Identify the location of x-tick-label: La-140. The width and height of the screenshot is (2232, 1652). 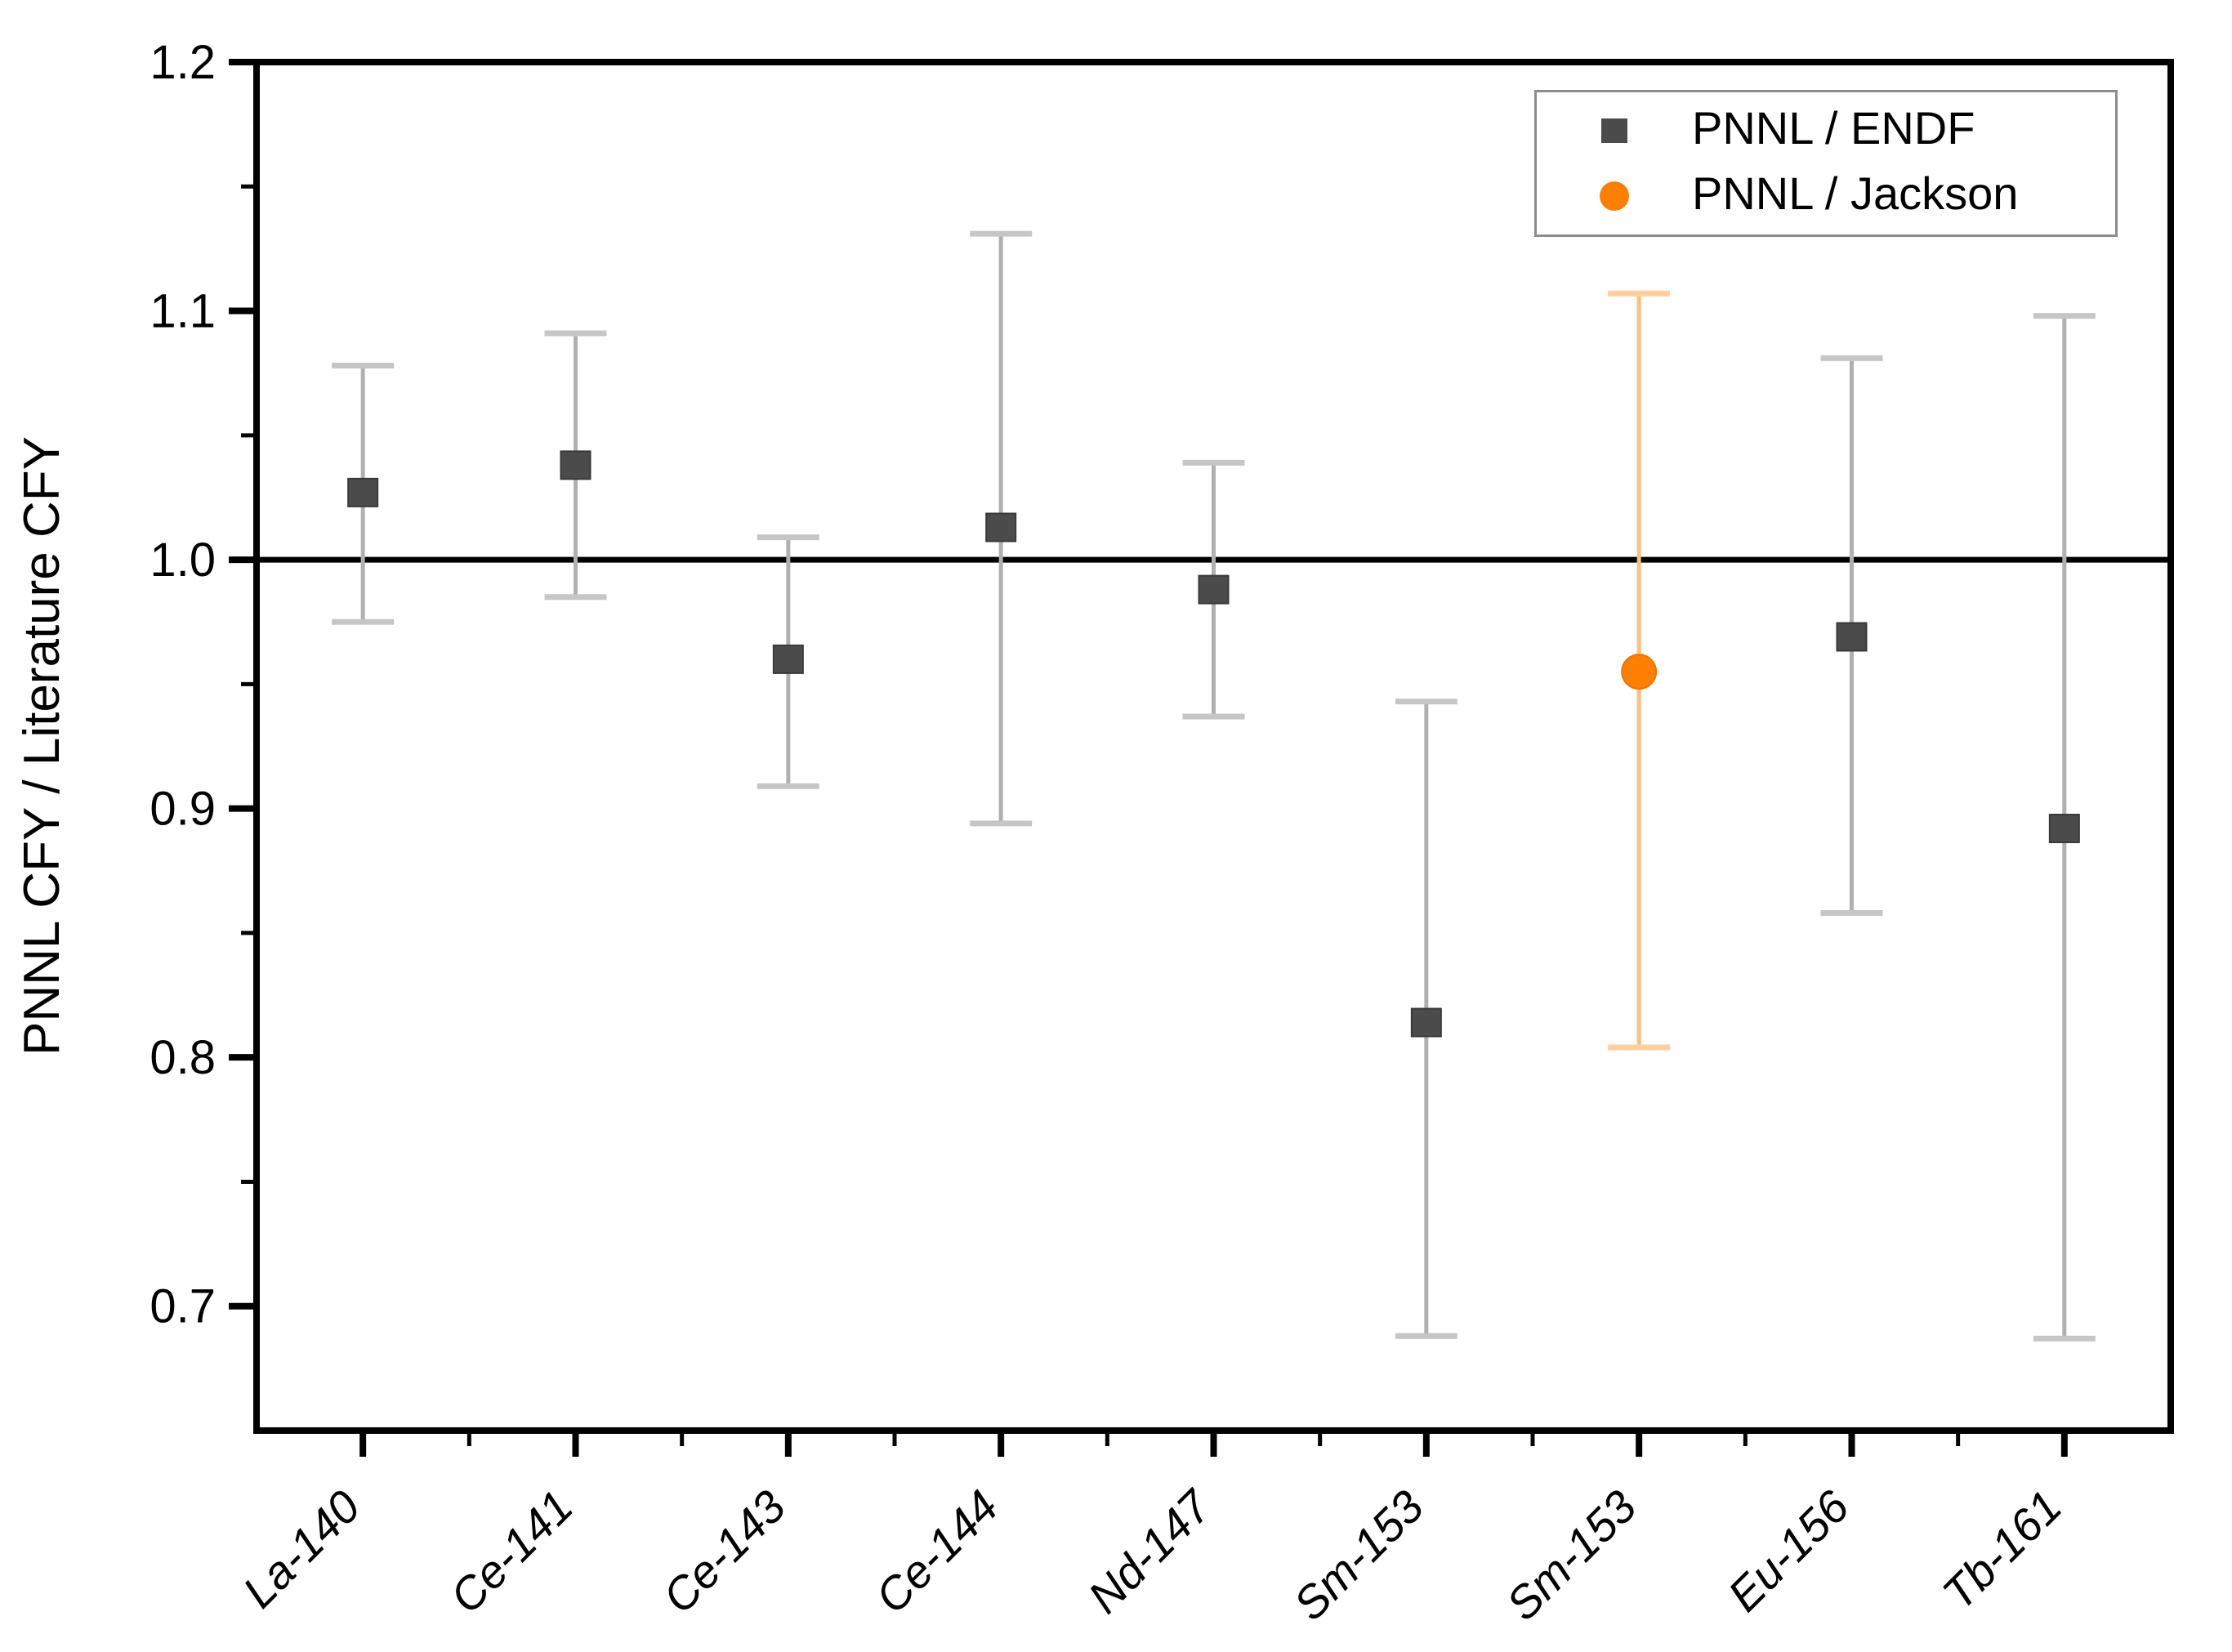
(301, 1549).